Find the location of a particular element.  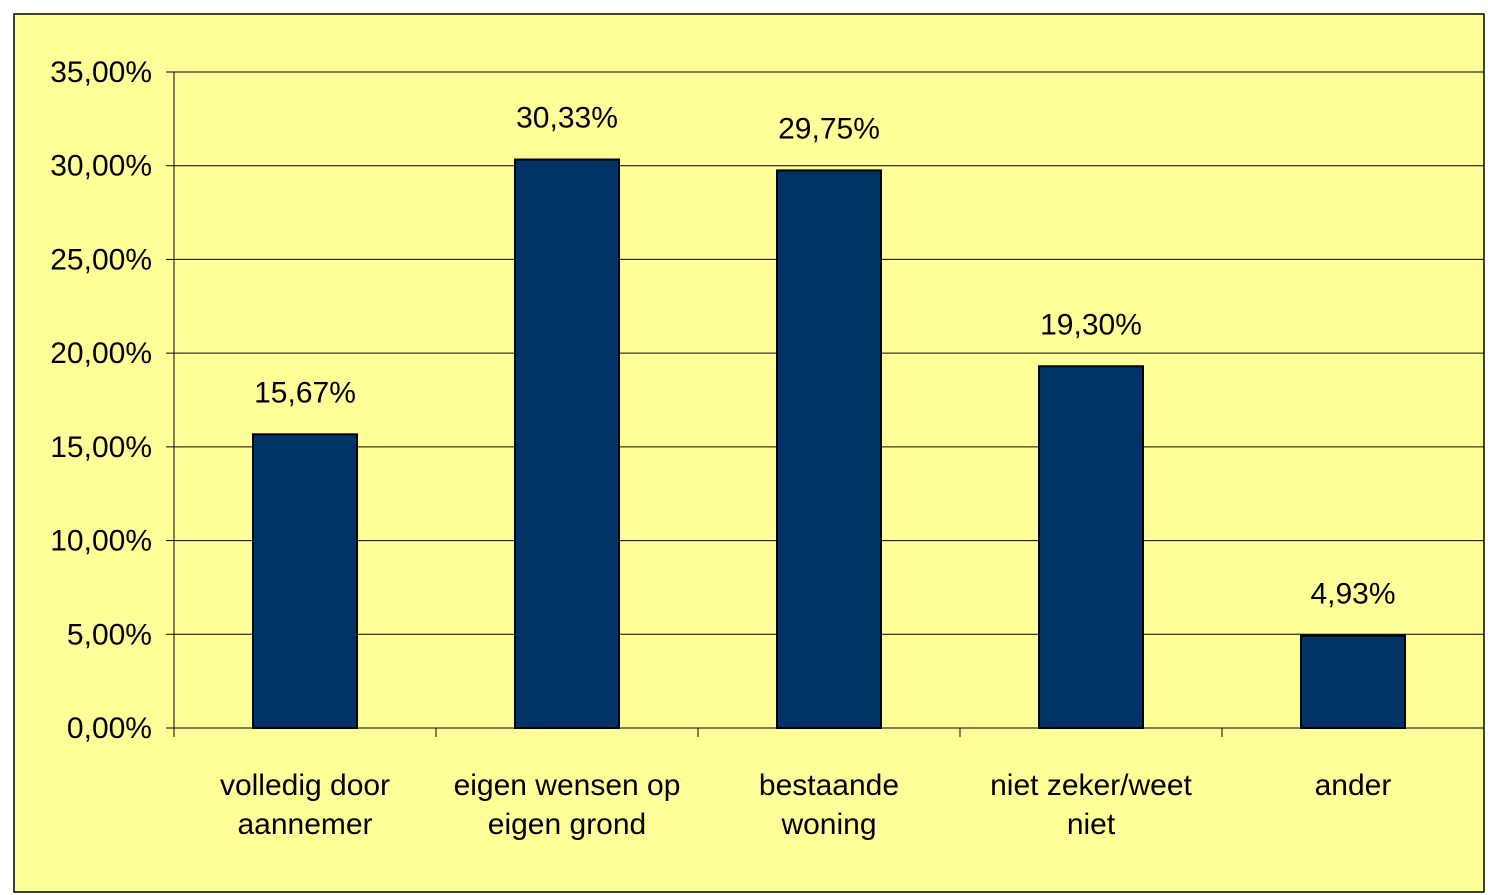

y-tick-label: 10,00% is located at coordinates (101, 541).